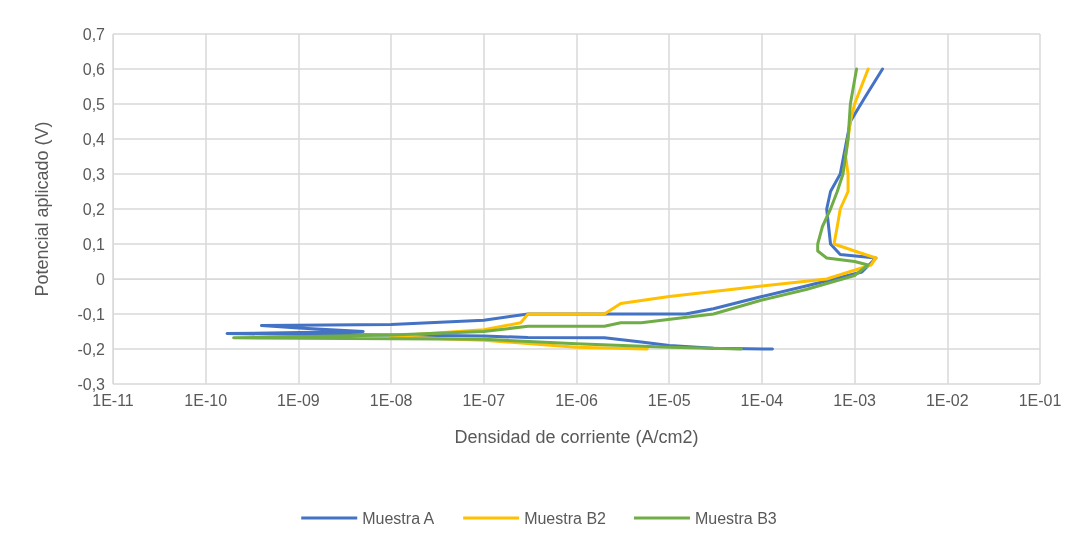  I want to click on y-tick-label: 0, so click(101, 279).